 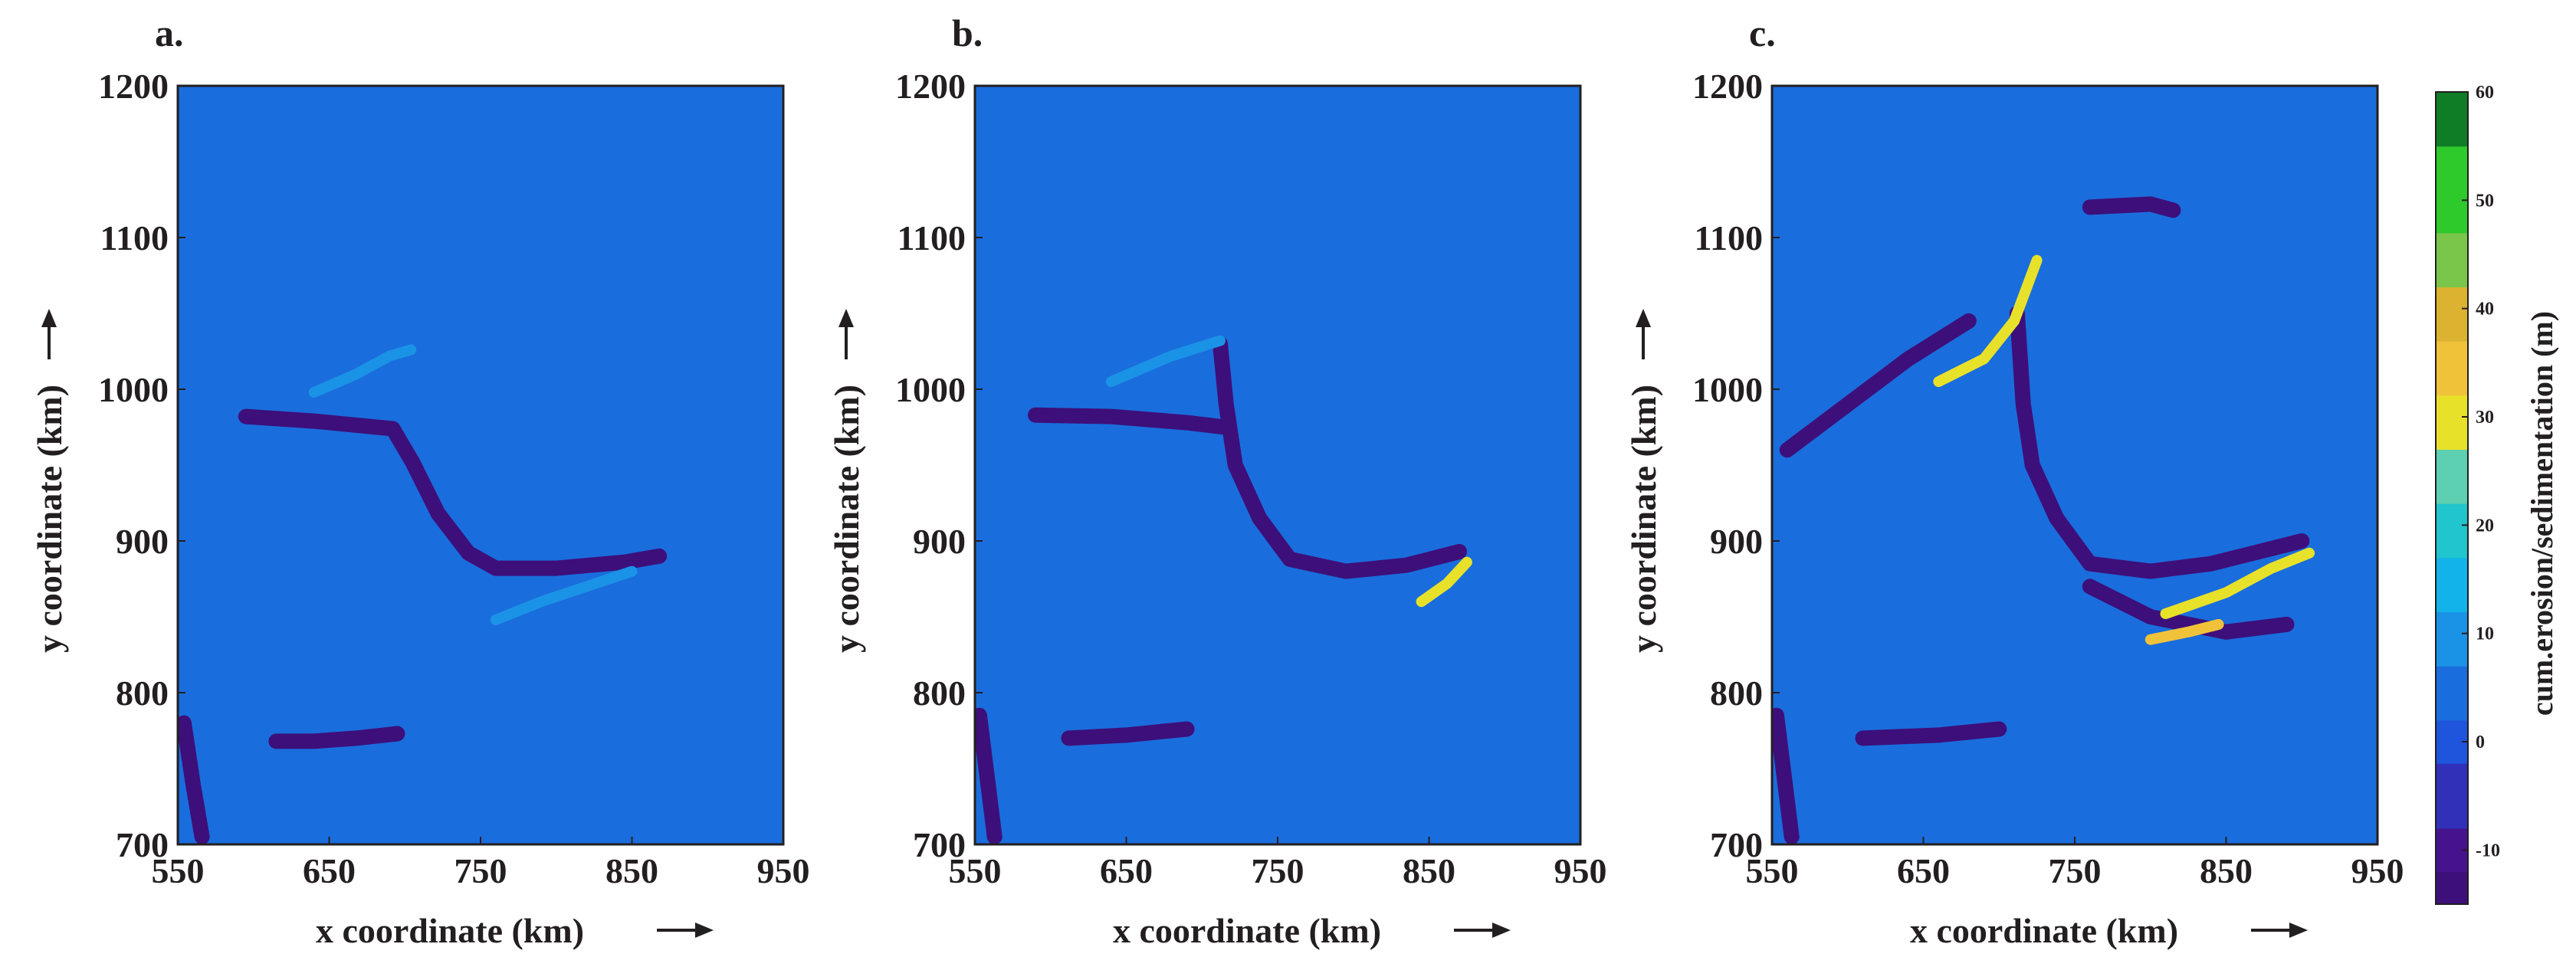 What do you see at coordinates (2485, 93) in the screenshot?
I see `colorbar-tick-label: 60` at bounding box center [2485, 93].